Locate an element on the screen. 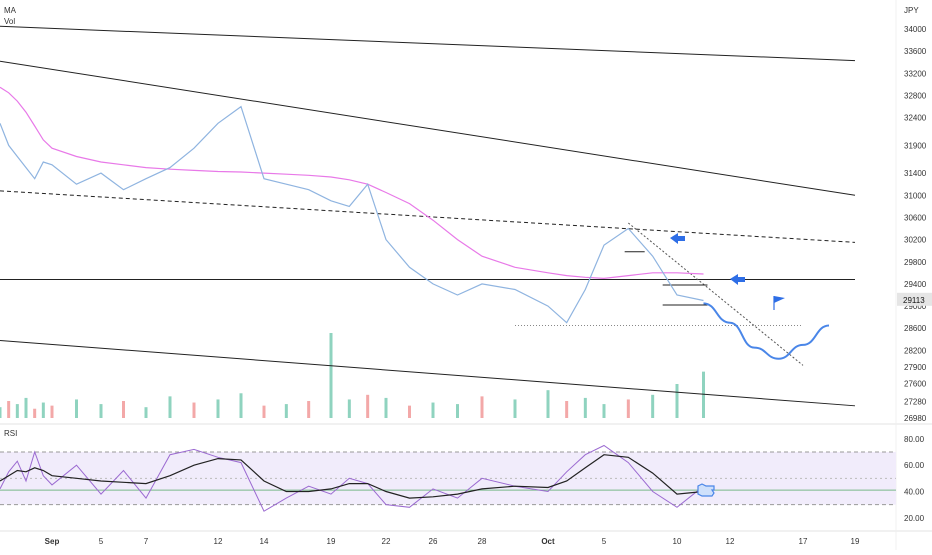 This screenshot has height=555, width=932. price-tick-label: 29800 is located at coordinates (915, 262).